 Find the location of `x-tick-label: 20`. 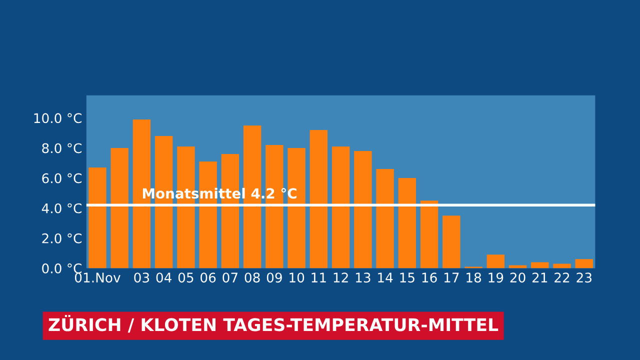

x-tick-label: 20 is located at coordinates (518, 277).